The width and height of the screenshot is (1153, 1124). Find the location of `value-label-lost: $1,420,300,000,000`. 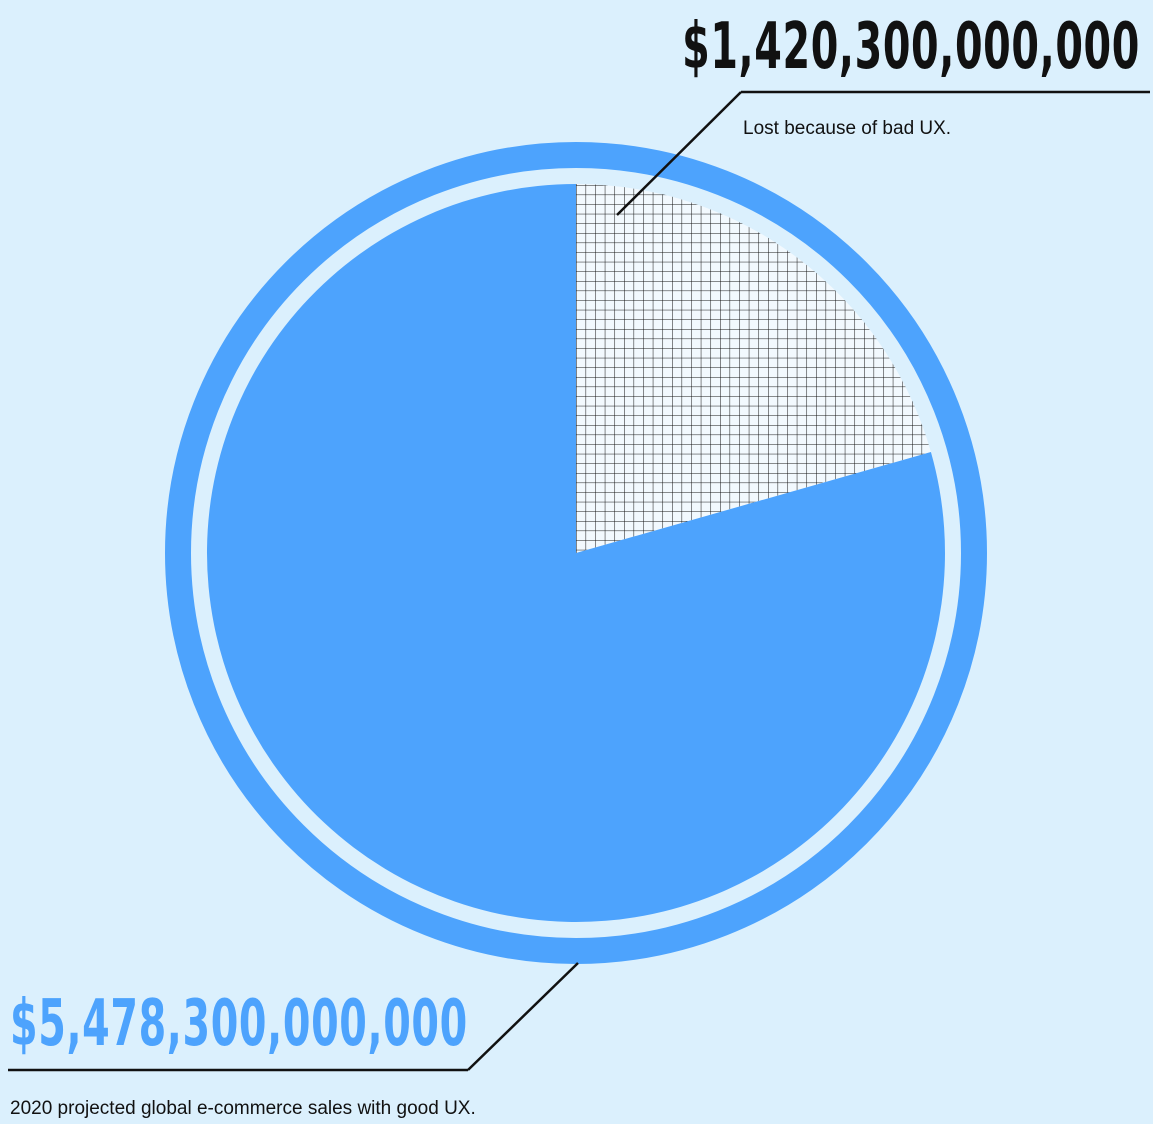

value-label-lost: $1,420,300,000,000 is located at coordinates (911, 46).